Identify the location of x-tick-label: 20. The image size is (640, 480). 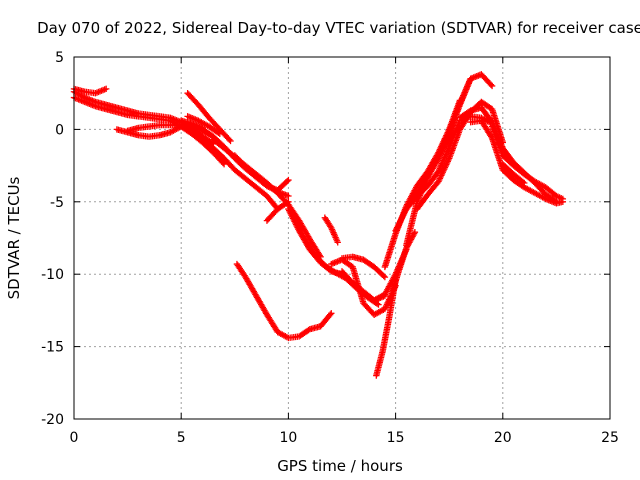
(503, 438).